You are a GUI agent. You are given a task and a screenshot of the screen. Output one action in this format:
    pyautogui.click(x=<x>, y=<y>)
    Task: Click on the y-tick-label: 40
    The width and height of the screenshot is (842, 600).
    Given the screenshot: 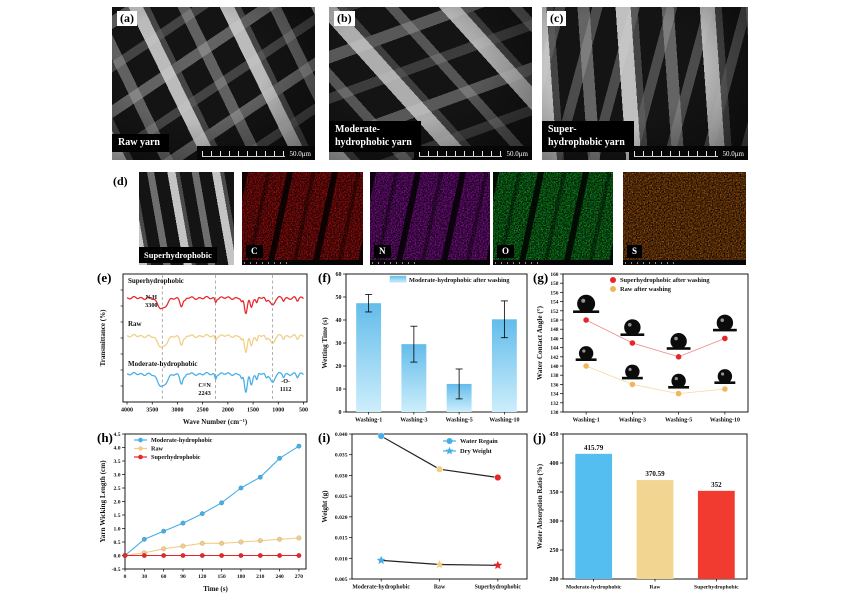 What is the action you would take?
    pyautogui.click(x=339, y=321)
    